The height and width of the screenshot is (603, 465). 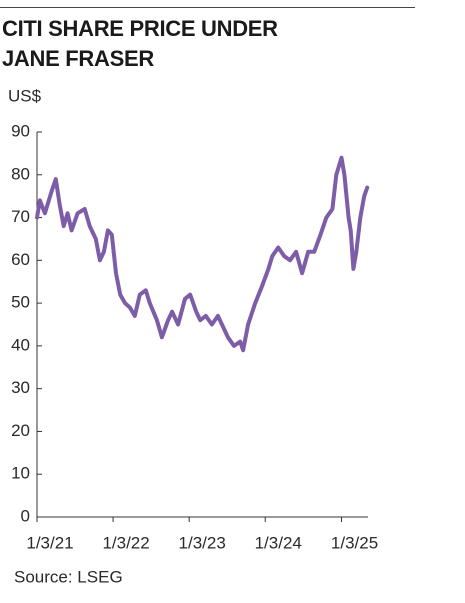 I want to click on x-tick-label: 1/3/22, so click(x=125, y=542).